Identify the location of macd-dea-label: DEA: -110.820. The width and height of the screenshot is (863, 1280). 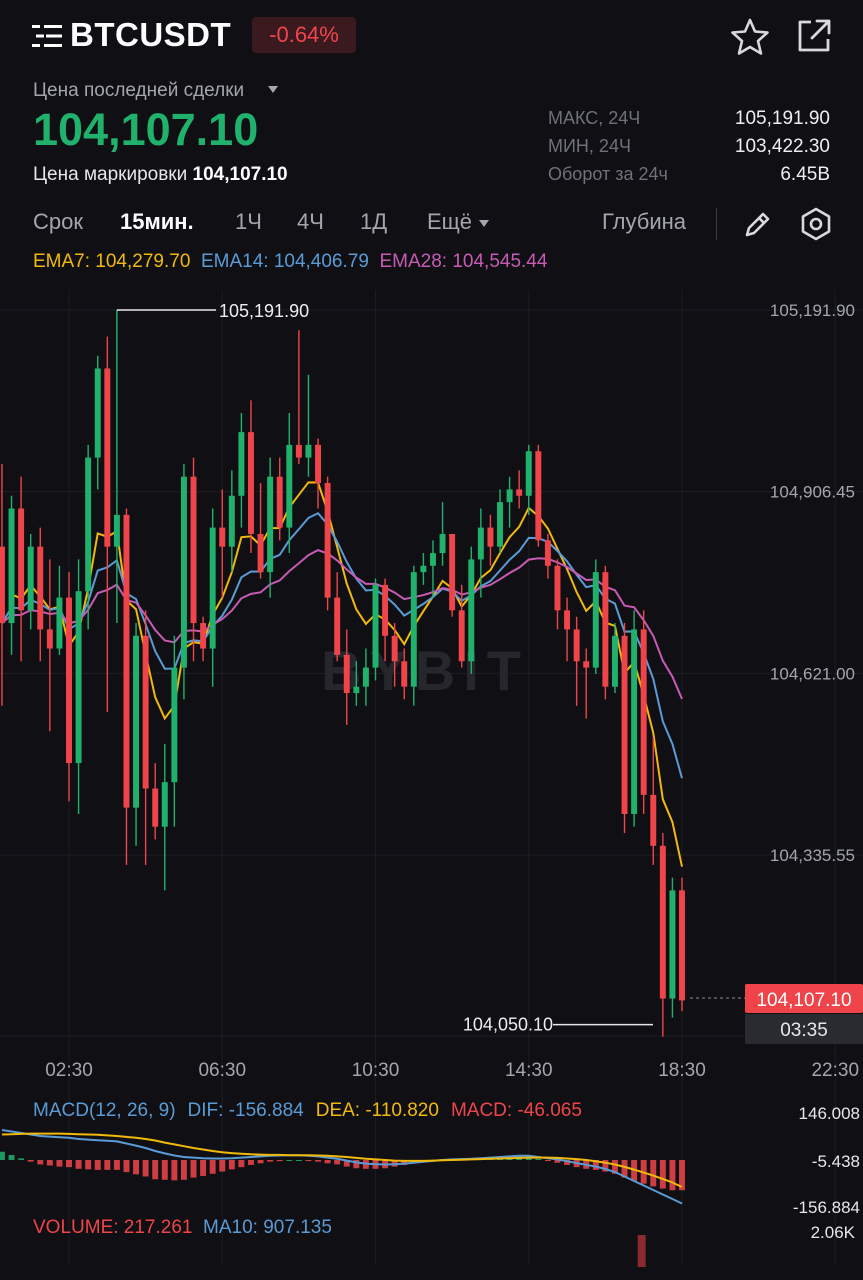
(377, 1110).